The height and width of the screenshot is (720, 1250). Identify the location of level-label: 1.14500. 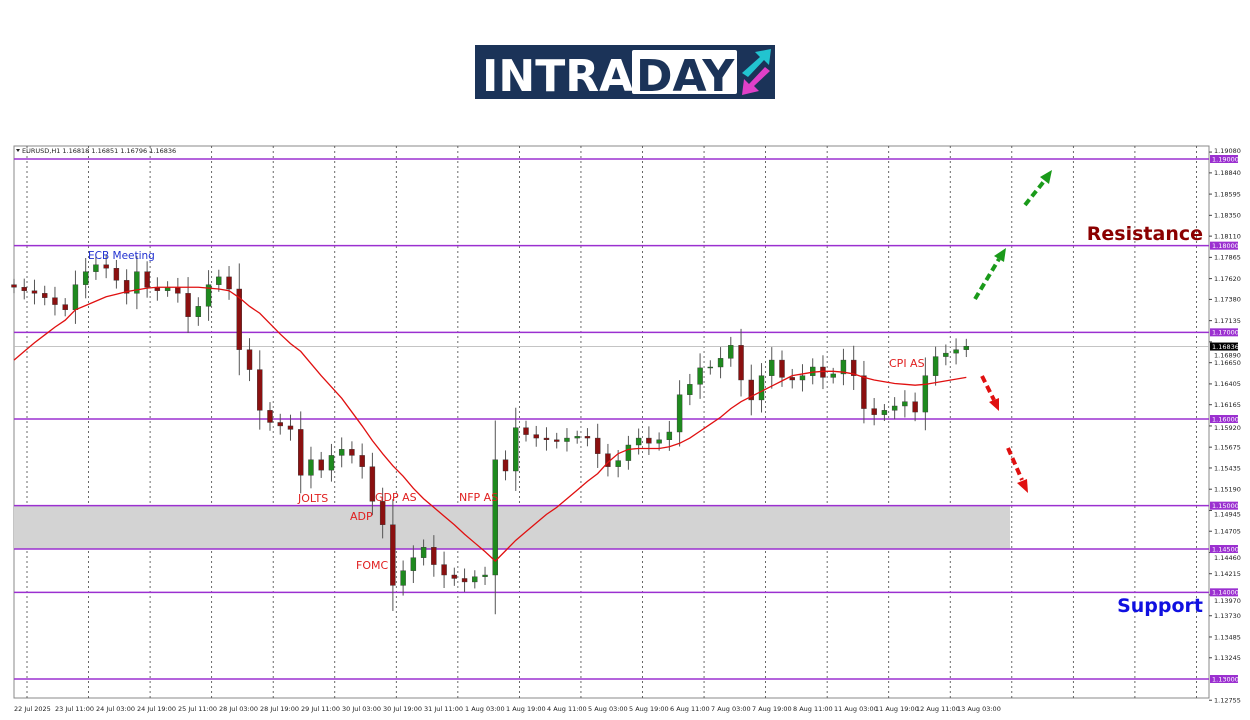
(1225, 549).